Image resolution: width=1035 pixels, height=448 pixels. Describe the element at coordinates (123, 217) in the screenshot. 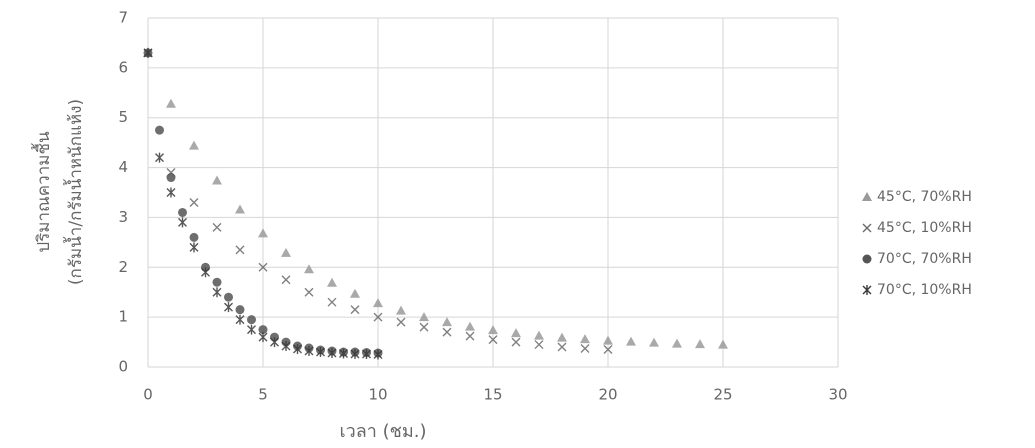

I see `y-tick-label: 3` at that location.